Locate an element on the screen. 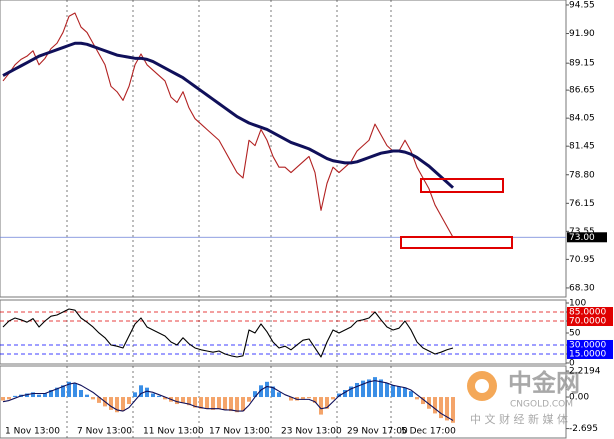 This screenshot has height=439, width=614. y-tick-label: 78.80 is located at coordinates (582, 175).